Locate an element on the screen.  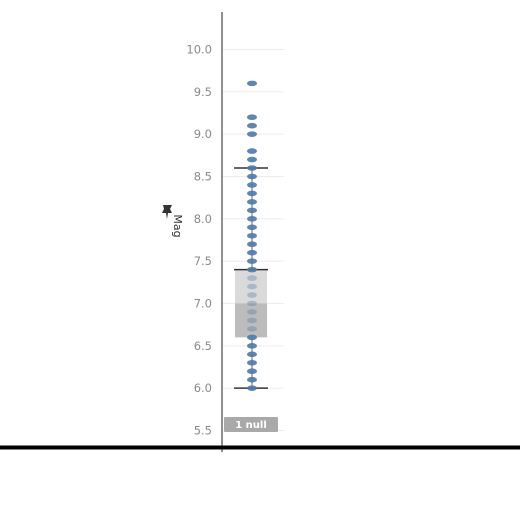
y-tick-label: 9.0 is located at coordinates (203, 134).